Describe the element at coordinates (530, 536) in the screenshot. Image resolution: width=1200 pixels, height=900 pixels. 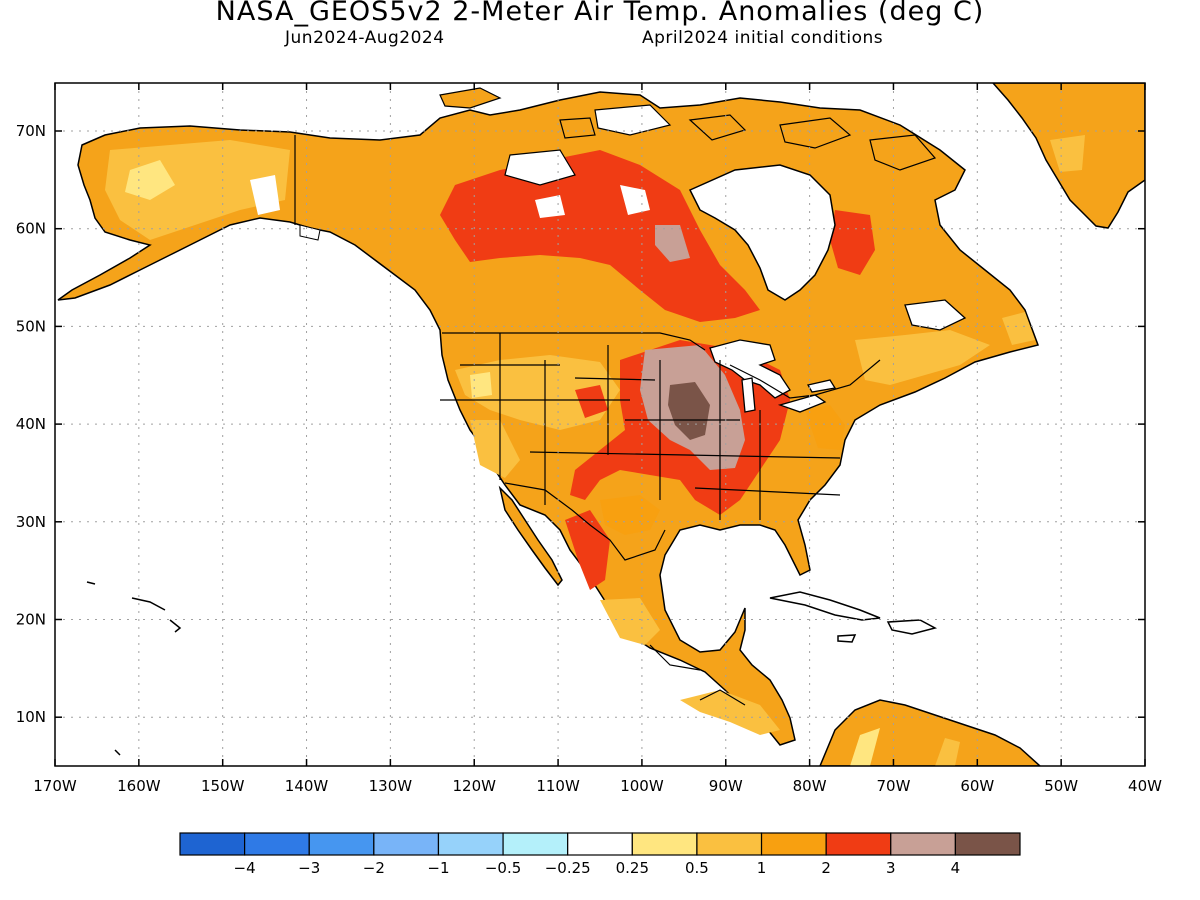
I see `baja-california` at that location.